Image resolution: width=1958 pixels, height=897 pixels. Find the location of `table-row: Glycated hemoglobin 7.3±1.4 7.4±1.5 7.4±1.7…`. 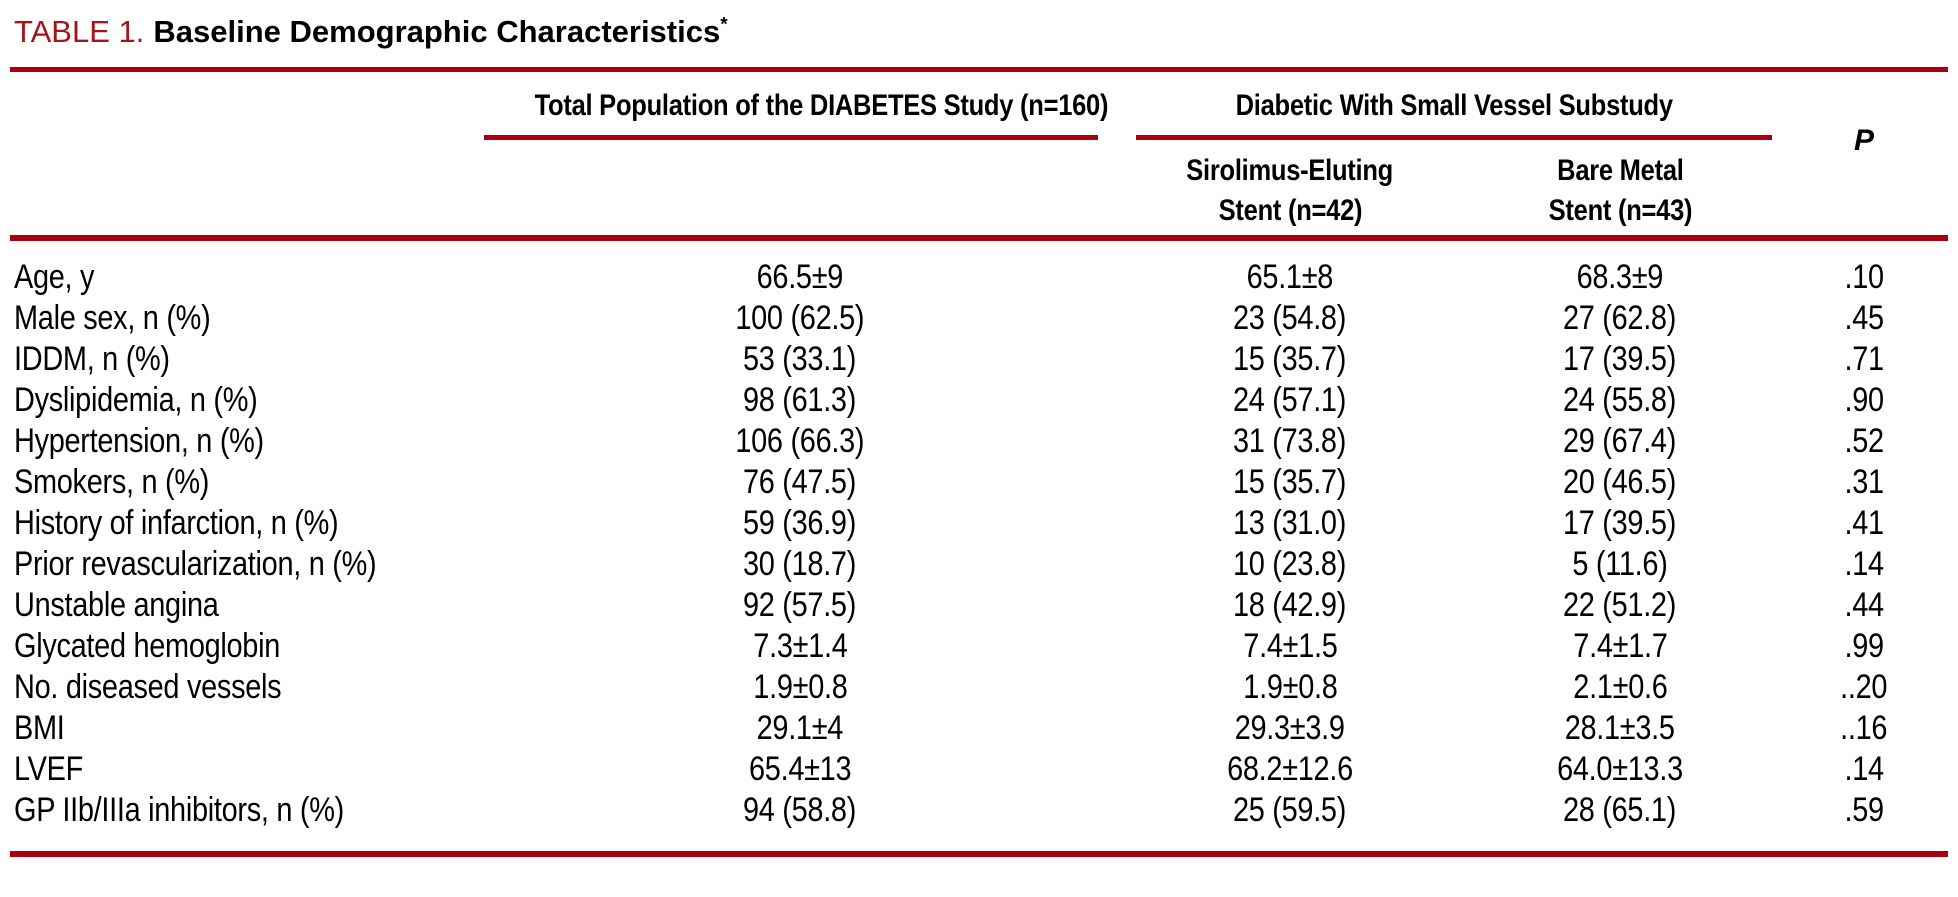

table-row: Glycated hemoglobin 7.3±1.4 7.4±1.5 7.4±1.7… is located at coordinates (979, 646).